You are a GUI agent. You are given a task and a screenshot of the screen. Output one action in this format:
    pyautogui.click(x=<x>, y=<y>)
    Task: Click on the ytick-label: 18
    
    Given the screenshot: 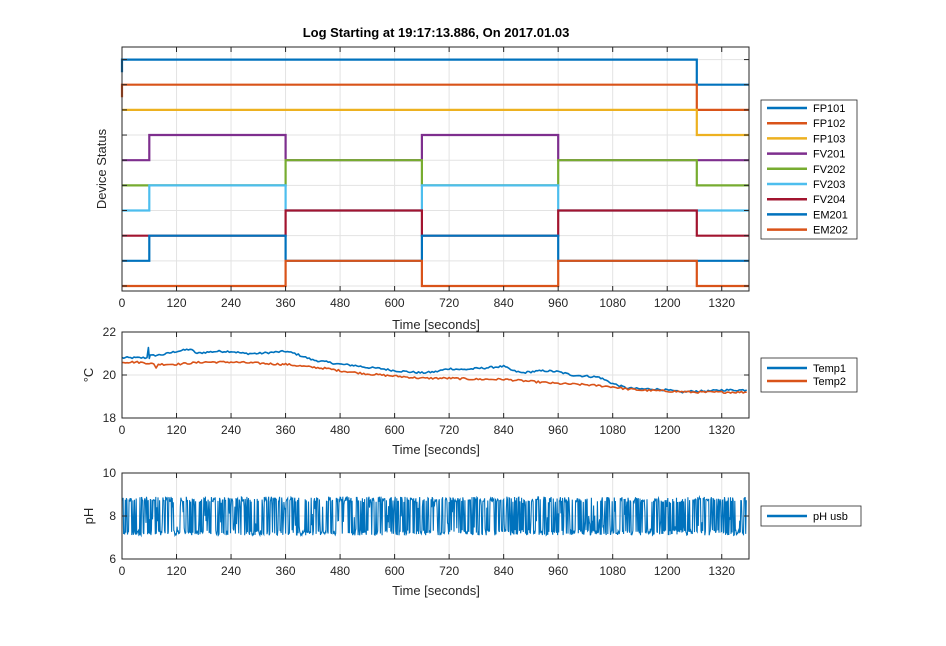 What is the action you would take?
    pyautogui.click(x=110, y=418)
    